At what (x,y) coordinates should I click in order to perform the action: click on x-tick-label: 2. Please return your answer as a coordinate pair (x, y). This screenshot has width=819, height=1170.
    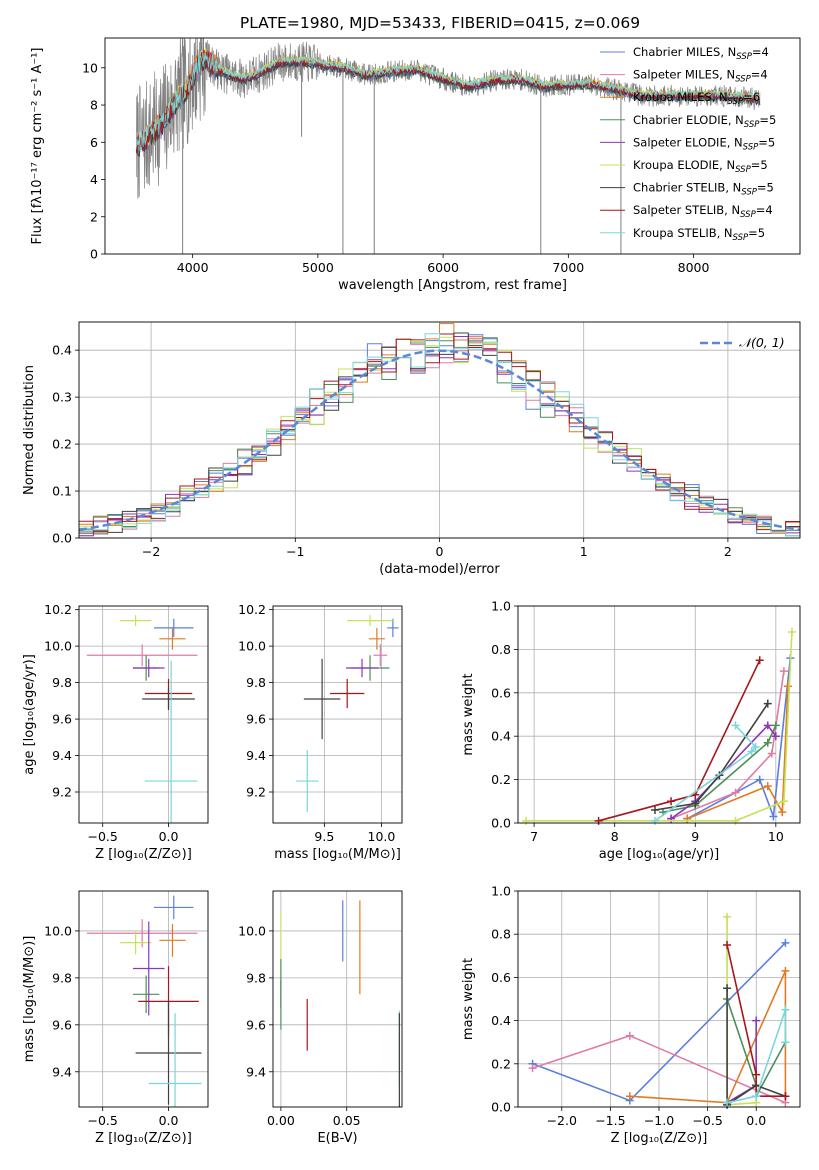
    Looking at the image, I should click on (728, 551).